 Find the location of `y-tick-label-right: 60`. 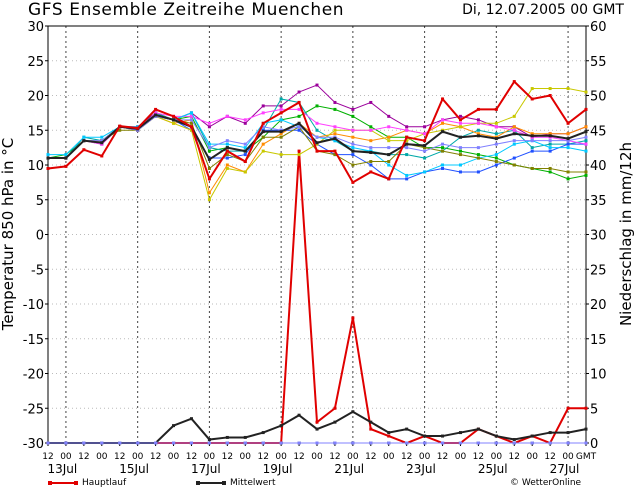

y-tick-label-right: 60 is located at coordinates (598, 27).